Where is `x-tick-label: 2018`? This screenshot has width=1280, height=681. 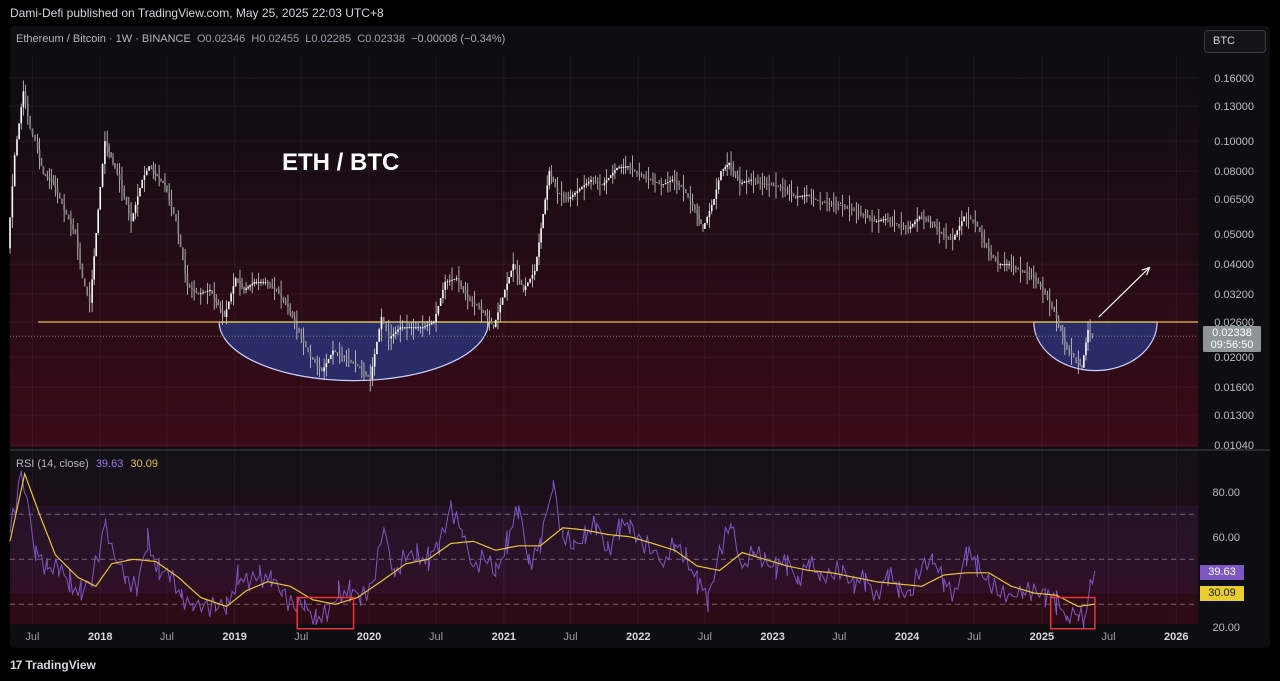 x-tick-label: 2018 is located at coordinates (100, 637).